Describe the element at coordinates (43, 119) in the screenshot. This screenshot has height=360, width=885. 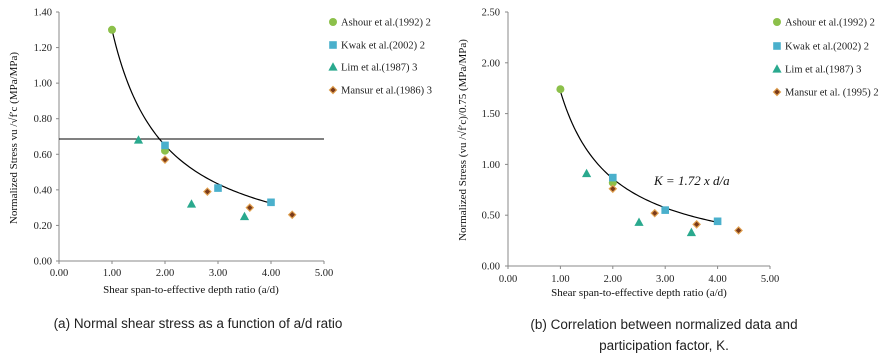
I see `chart-a-y-tick-label: 0.80` at that location.